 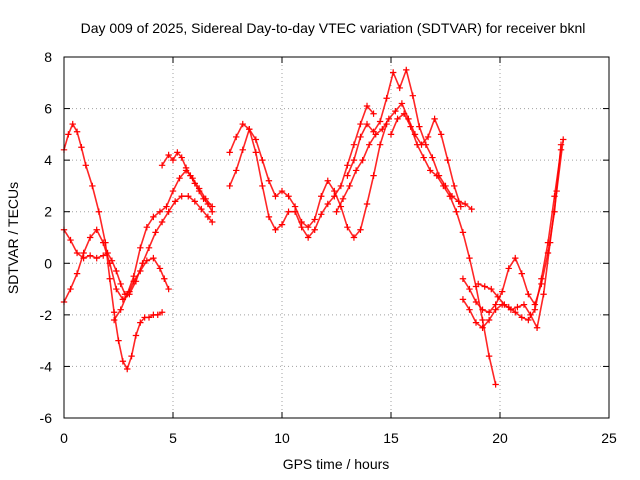 What do you see at coordinates (46, 366) in the screenshot?
I see `y-tick-label: -4` at bounding box center [46, 366].